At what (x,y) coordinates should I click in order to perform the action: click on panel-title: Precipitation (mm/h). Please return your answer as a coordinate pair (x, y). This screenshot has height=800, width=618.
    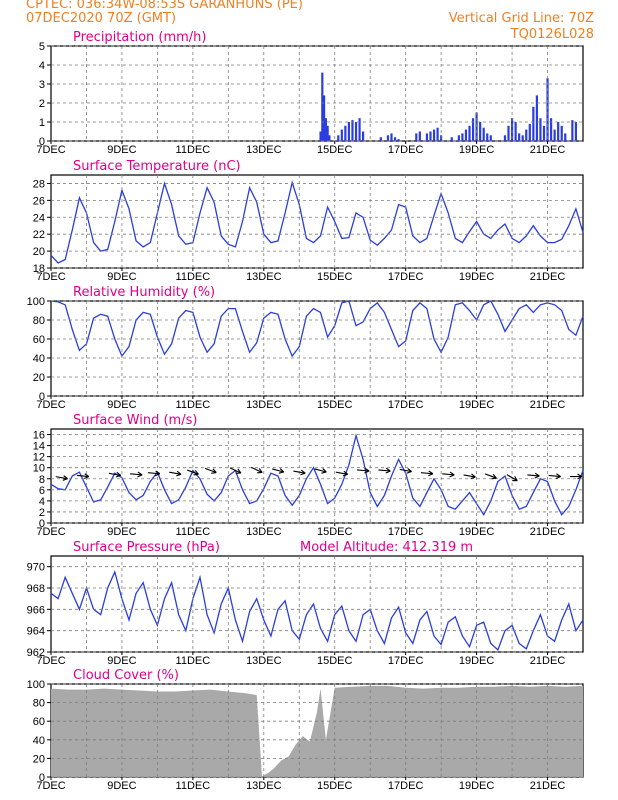
    Looking at the image, I should click on (139, 37).